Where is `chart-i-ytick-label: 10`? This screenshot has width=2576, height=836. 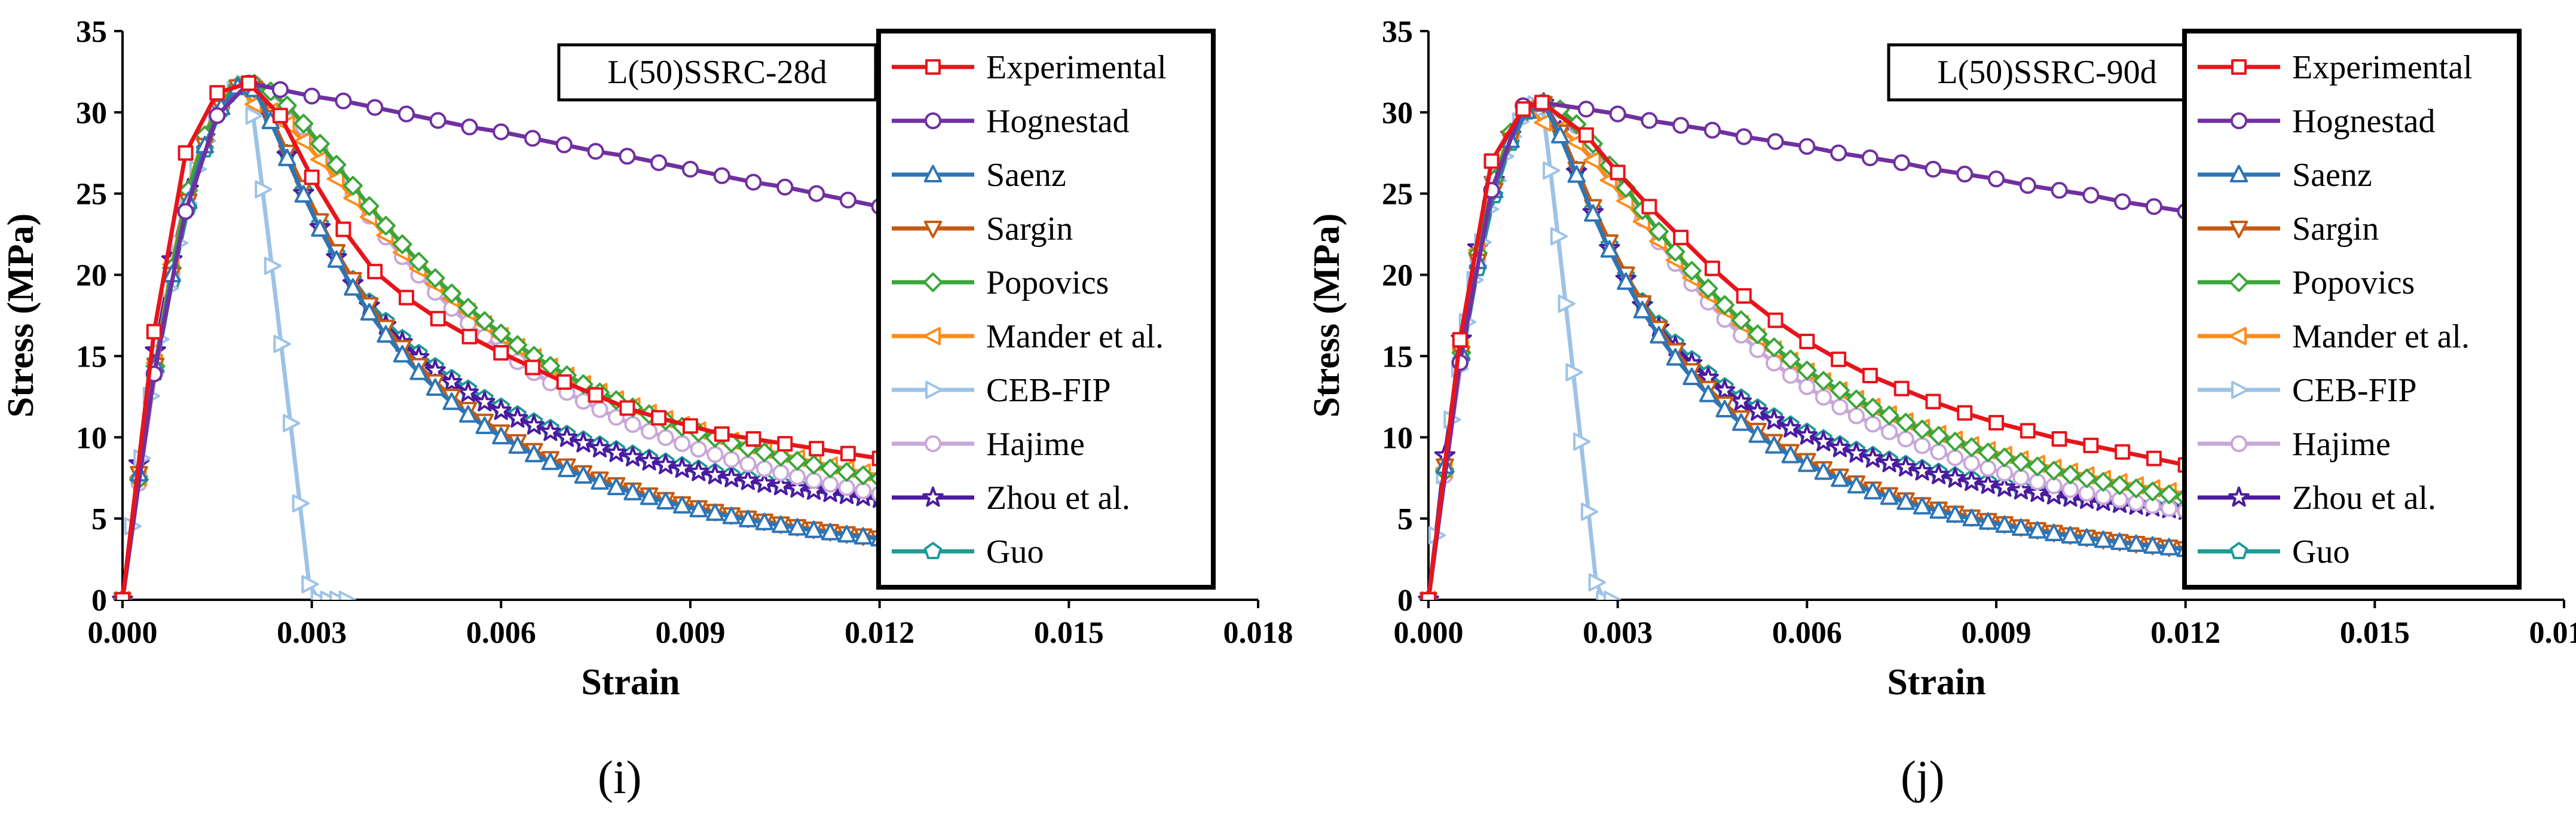 chart-i-ytick-label: 10 is located at coordinates (91, 438).